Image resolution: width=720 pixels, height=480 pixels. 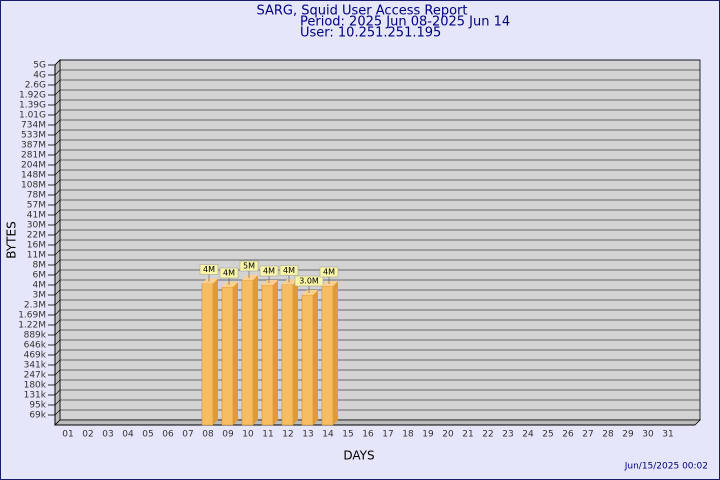 What do you see at coordinates (36, 206) in the screenshot?
I see `y-tick-label: 57M` at bounding box center [36, 206].